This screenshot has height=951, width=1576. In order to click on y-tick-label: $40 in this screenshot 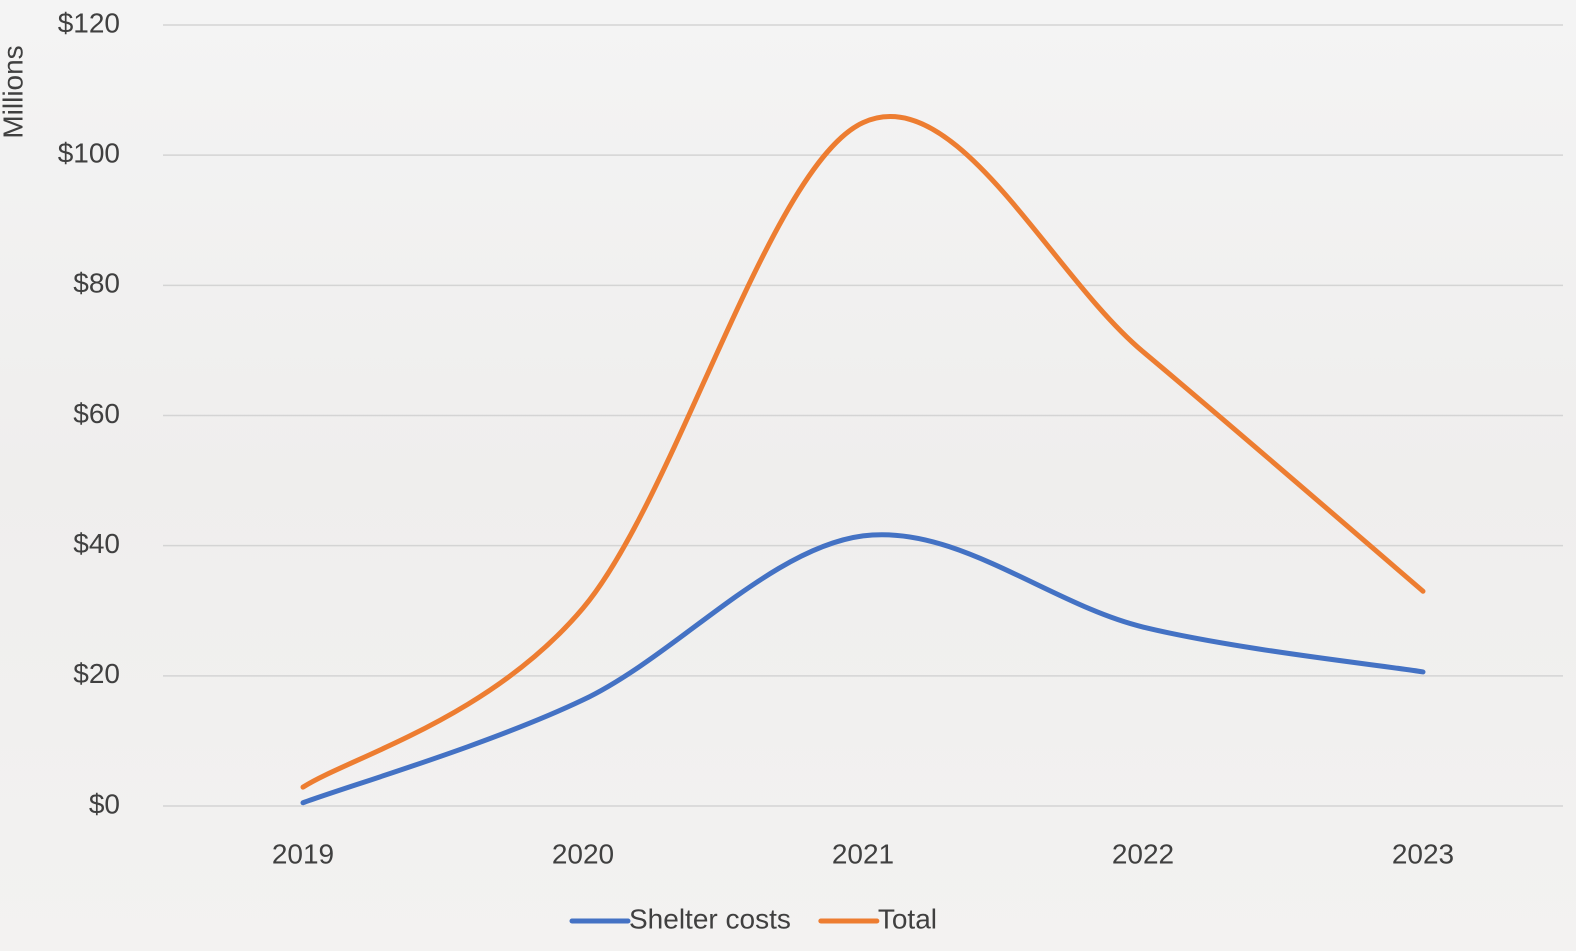, I will do `click(96, 543)`.